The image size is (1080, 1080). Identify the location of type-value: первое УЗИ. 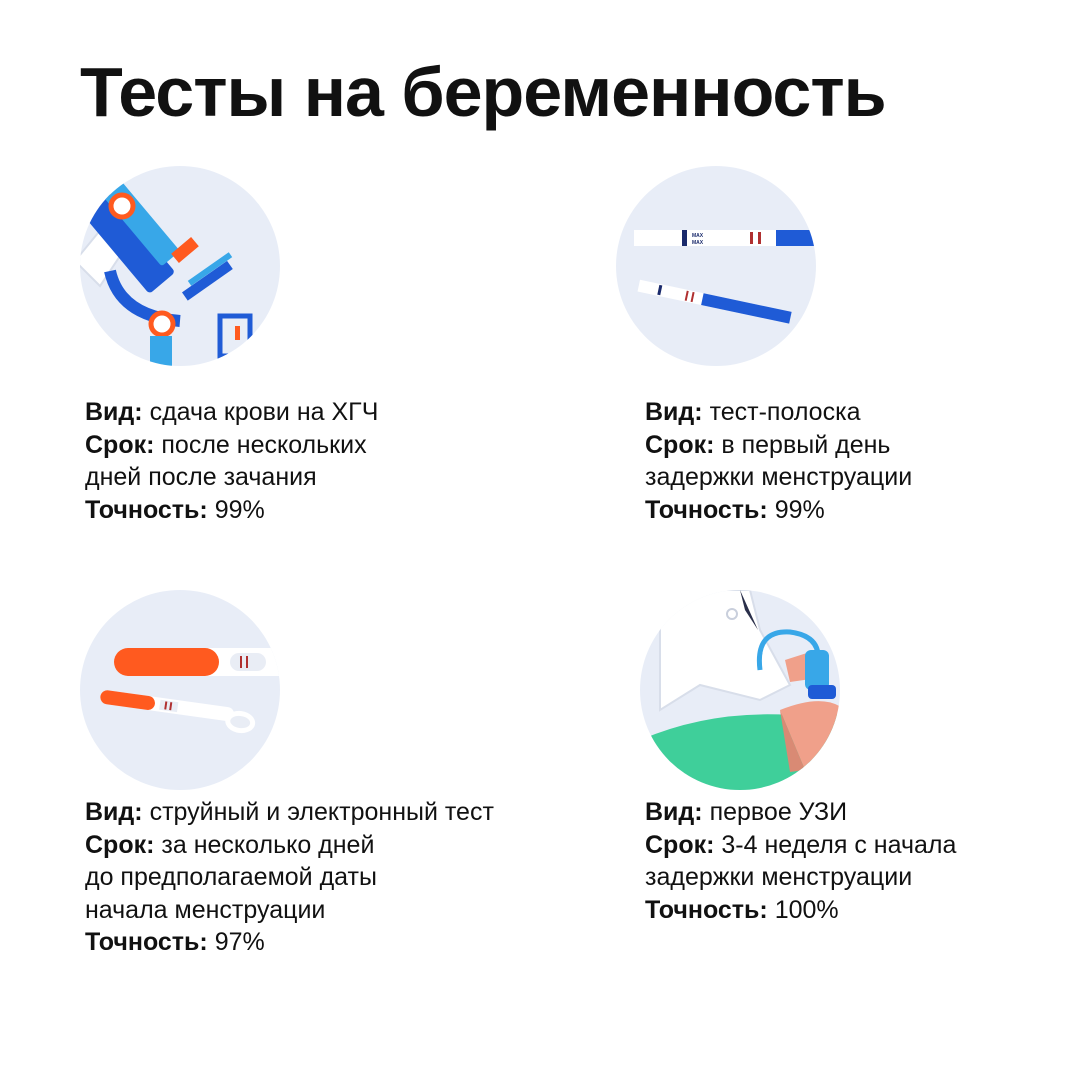
(778, 812).